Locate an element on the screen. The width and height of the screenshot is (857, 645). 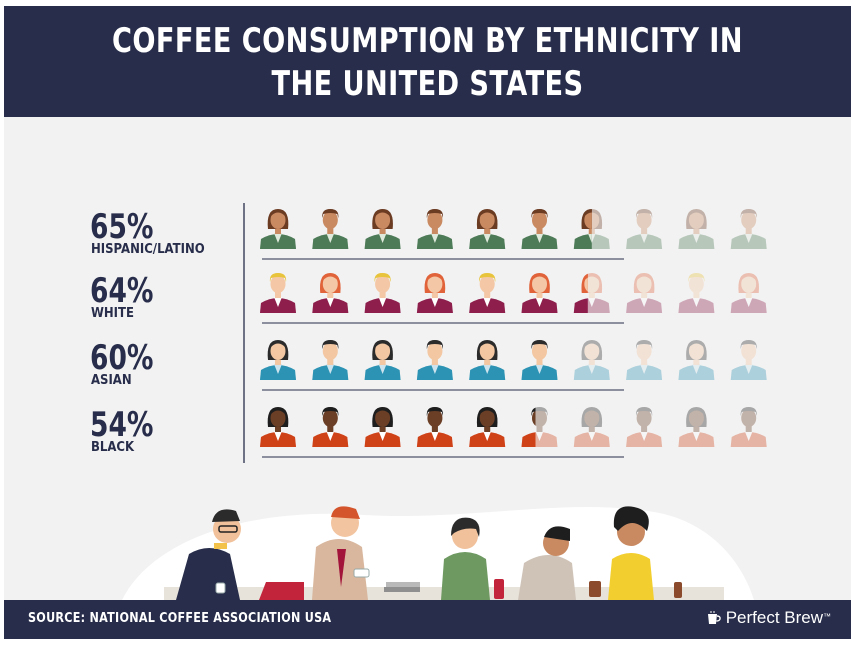
chart-row-asian: 60%ASIAN is located at coordinates (428, 365).